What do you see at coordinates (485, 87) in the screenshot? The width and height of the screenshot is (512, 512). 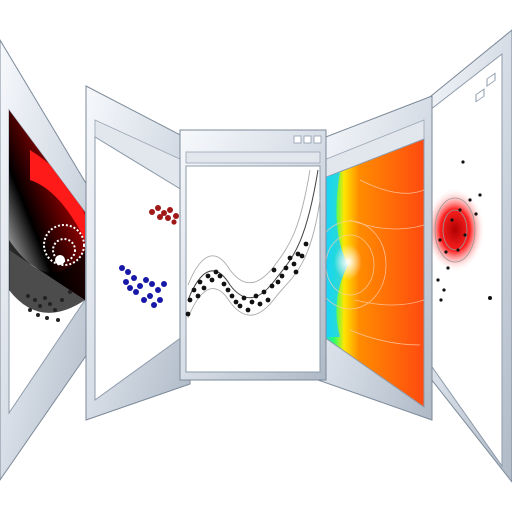 I see `window-buttons-right` at bounding box center [485, 87].